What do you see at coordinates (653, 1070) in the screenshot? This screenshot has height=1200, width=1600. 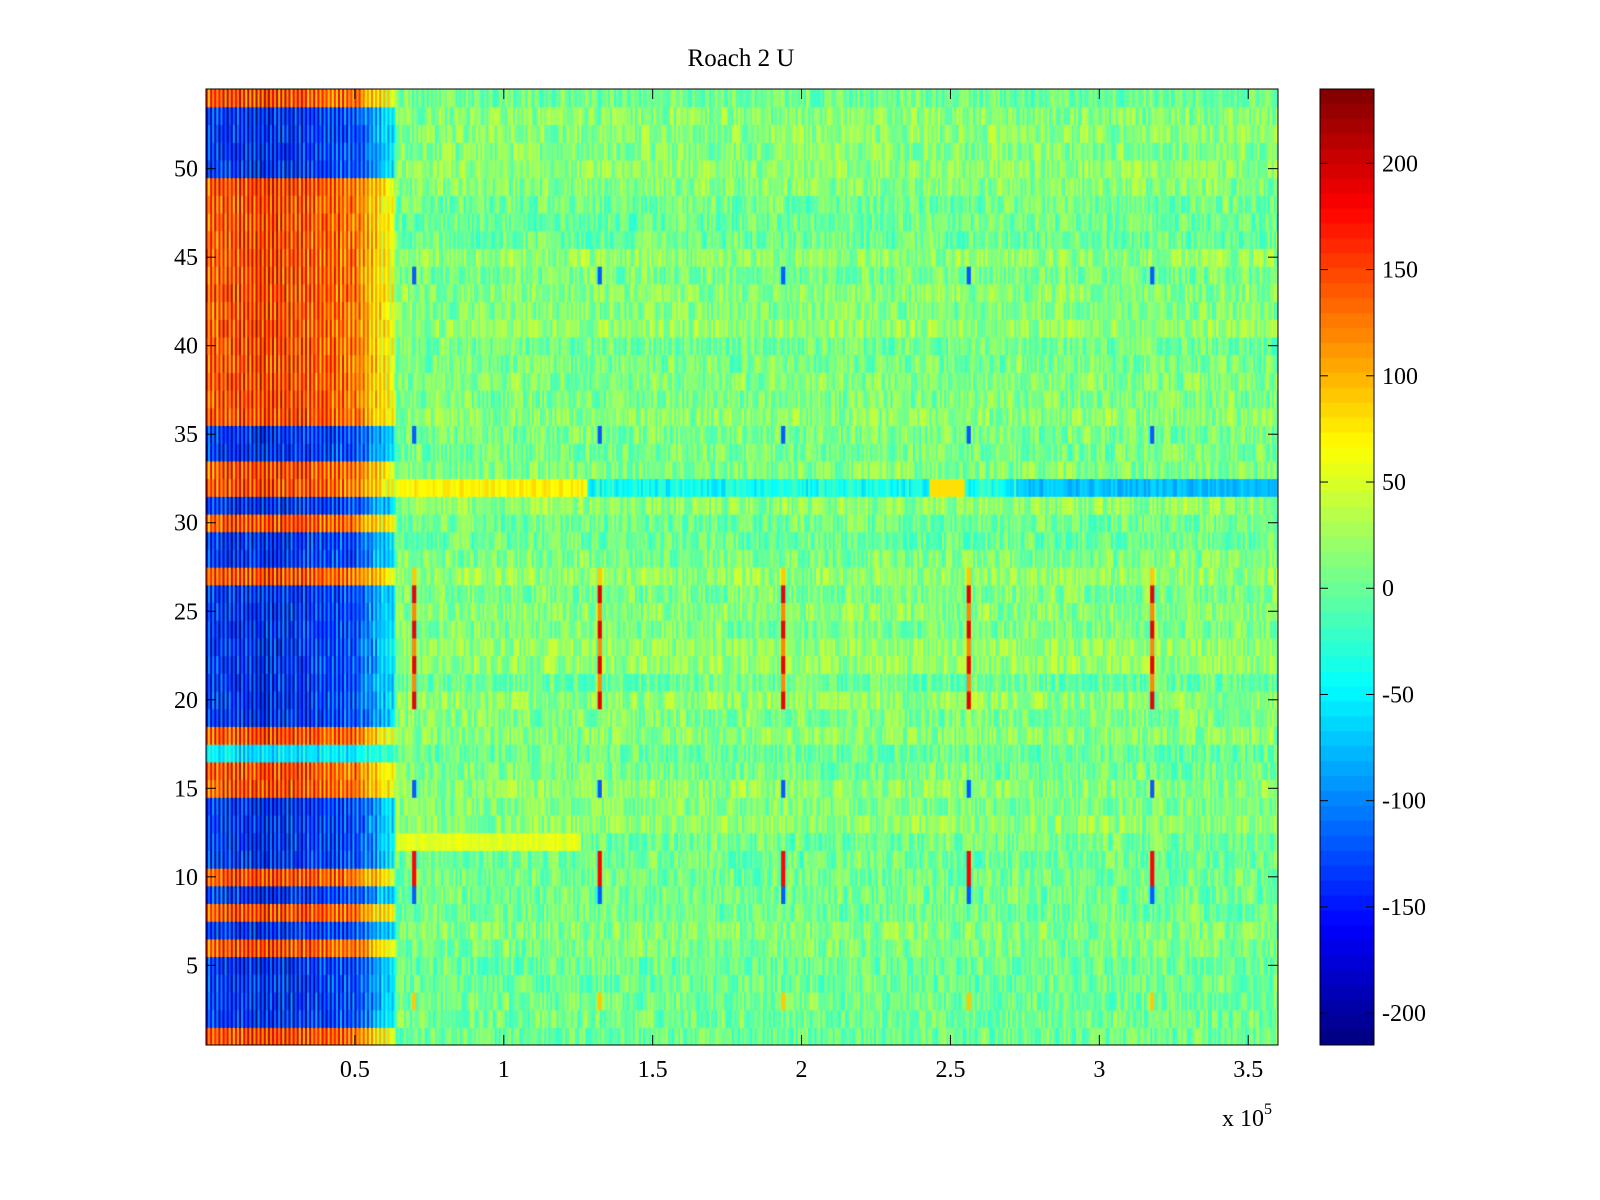 I see `x-tick-label: 1.5` at bounding box center [653, 1070].